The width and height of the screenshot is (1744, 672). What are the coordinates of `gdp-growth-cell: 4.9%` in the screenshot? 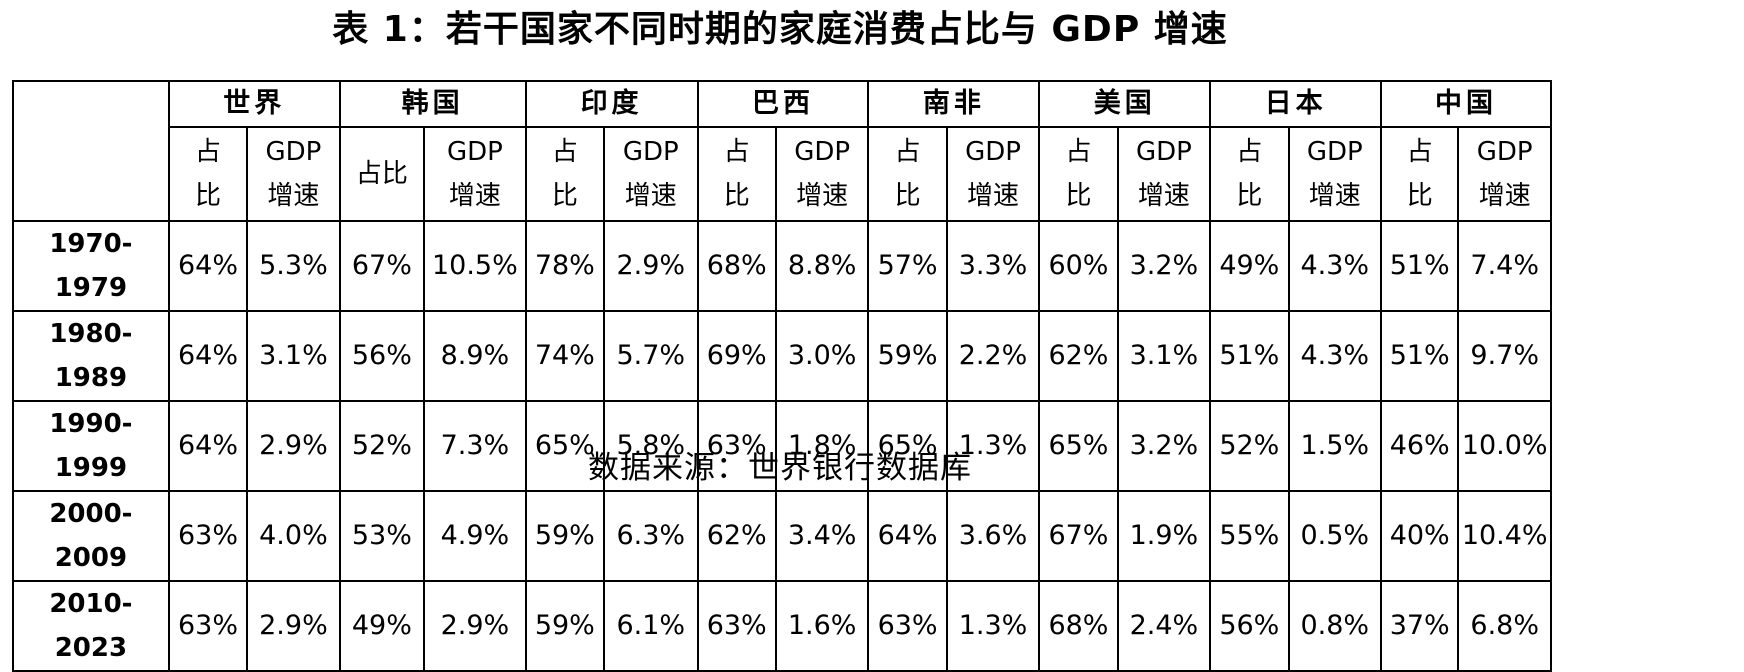 It's located at (475, 536).